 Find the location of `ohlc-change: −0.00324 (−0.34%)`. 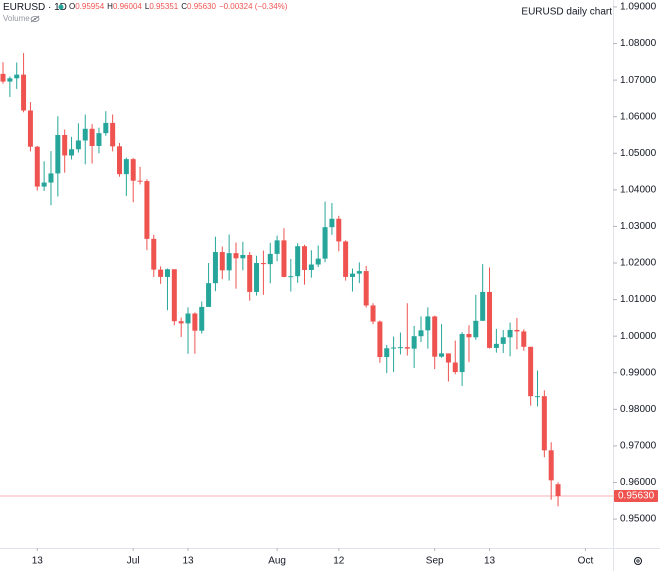

ohlc-change: −0.00324 (−0.34%) is located at coordinates (253, 6).